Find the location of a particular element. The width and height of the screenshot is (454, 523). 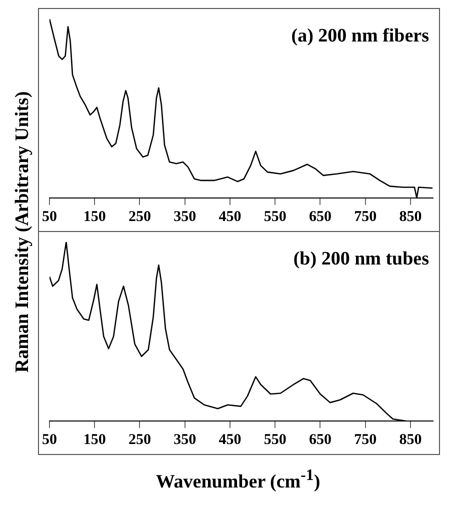

y-axis-title: Raman Intensity (Arbitrary Units) is located at coordinates (23, 231).